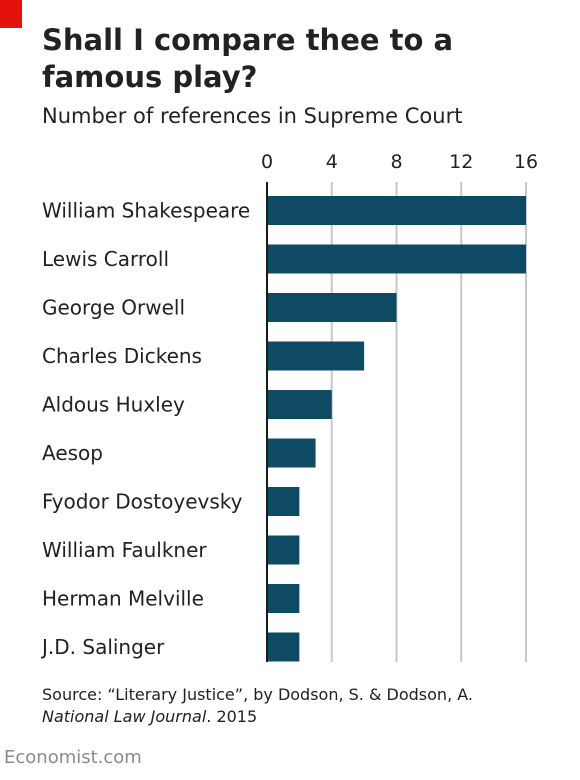 This screenshot has height=780, width=580. I want to click on x-tick-labels: 0 4 8 12 16, so click(399, 162).